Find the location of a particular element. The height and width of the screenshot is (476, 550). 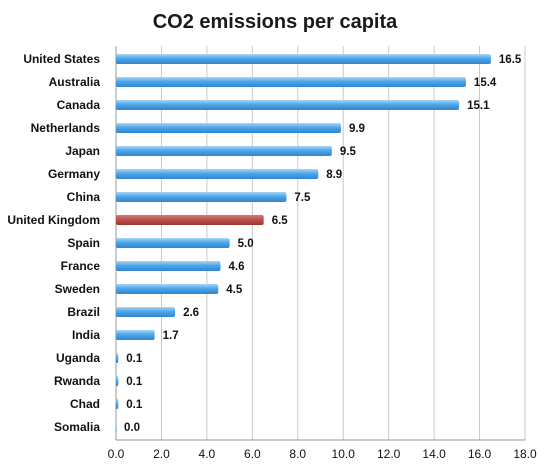

bar-australia is located at coordinates (291, 82).